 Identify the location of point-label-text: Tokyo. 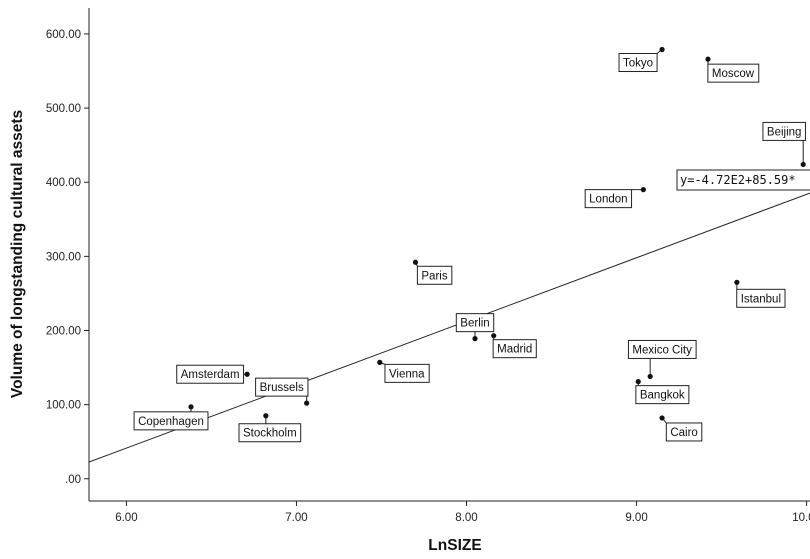
(638, 64).